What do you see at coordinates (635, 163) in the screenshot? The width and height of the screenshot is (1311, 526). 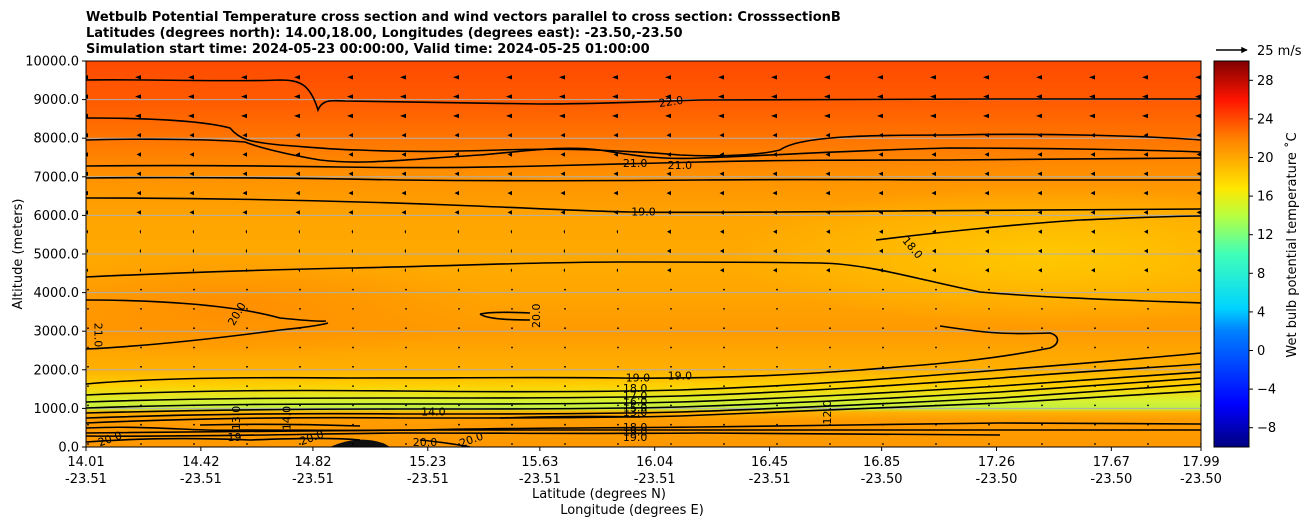 I see `contour-label: 21.0` at bounding box center [635, 163].